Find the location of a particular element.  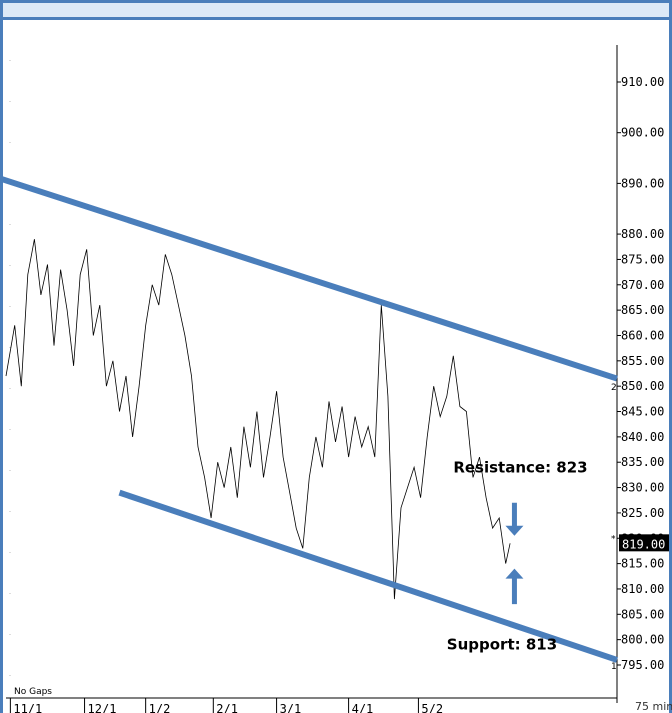

annotation-label: Resistance: 823 is located at coordinates (520, 467).